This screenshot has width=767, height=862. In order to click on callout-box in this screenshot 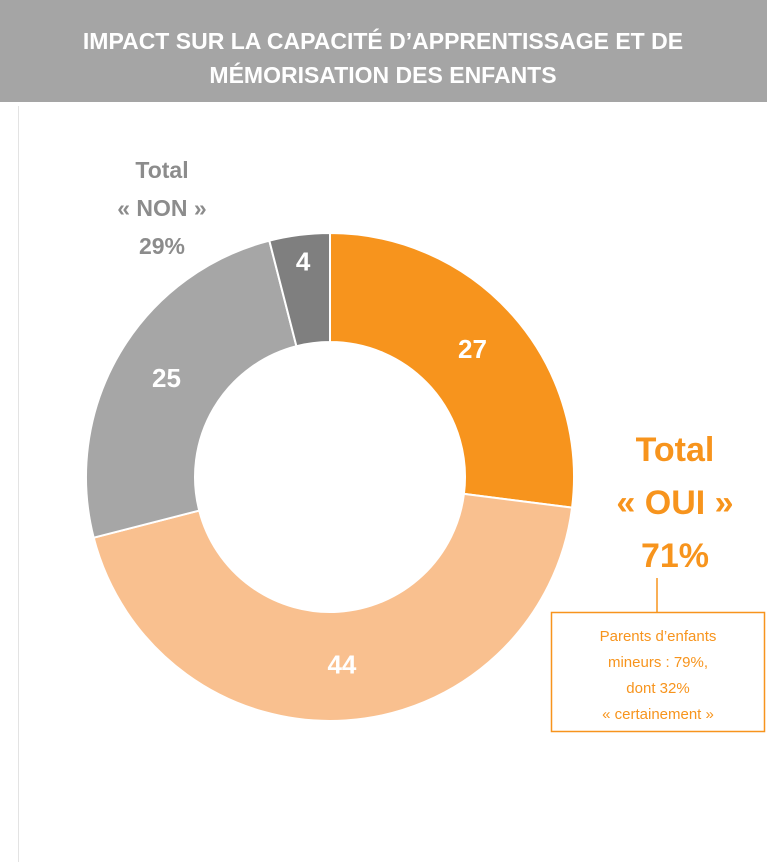, I will do `click(658, 672)`.